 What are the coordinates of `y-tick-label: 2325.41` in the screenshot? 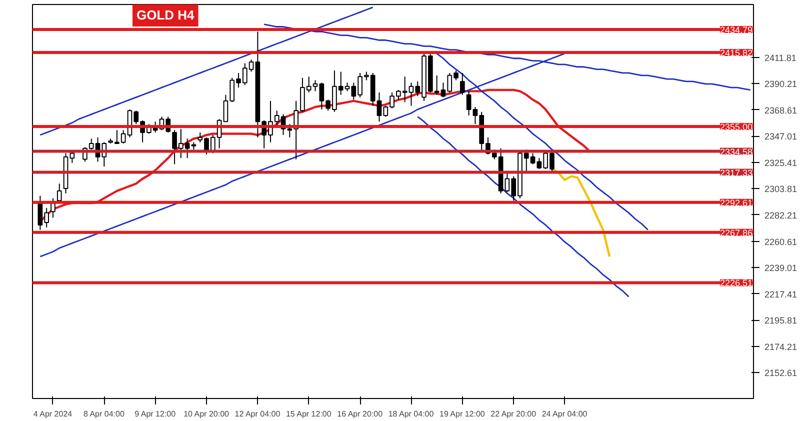 It's located at (781, 163).